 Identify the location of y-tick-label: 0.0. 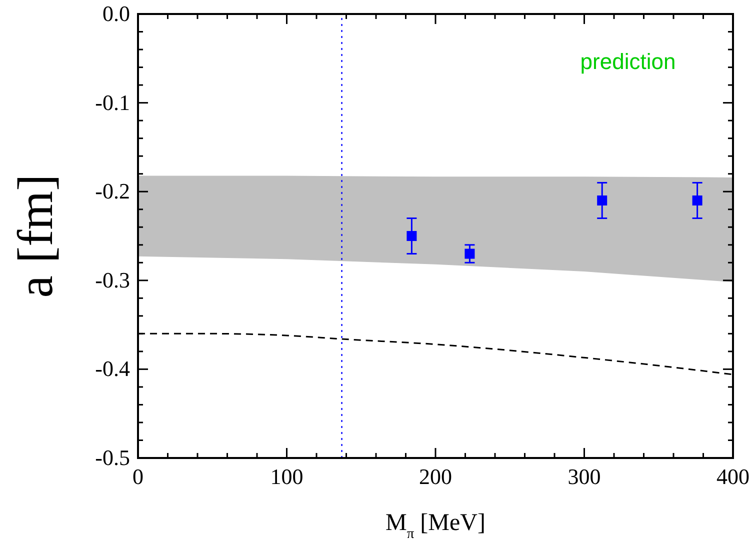
(116, 13).